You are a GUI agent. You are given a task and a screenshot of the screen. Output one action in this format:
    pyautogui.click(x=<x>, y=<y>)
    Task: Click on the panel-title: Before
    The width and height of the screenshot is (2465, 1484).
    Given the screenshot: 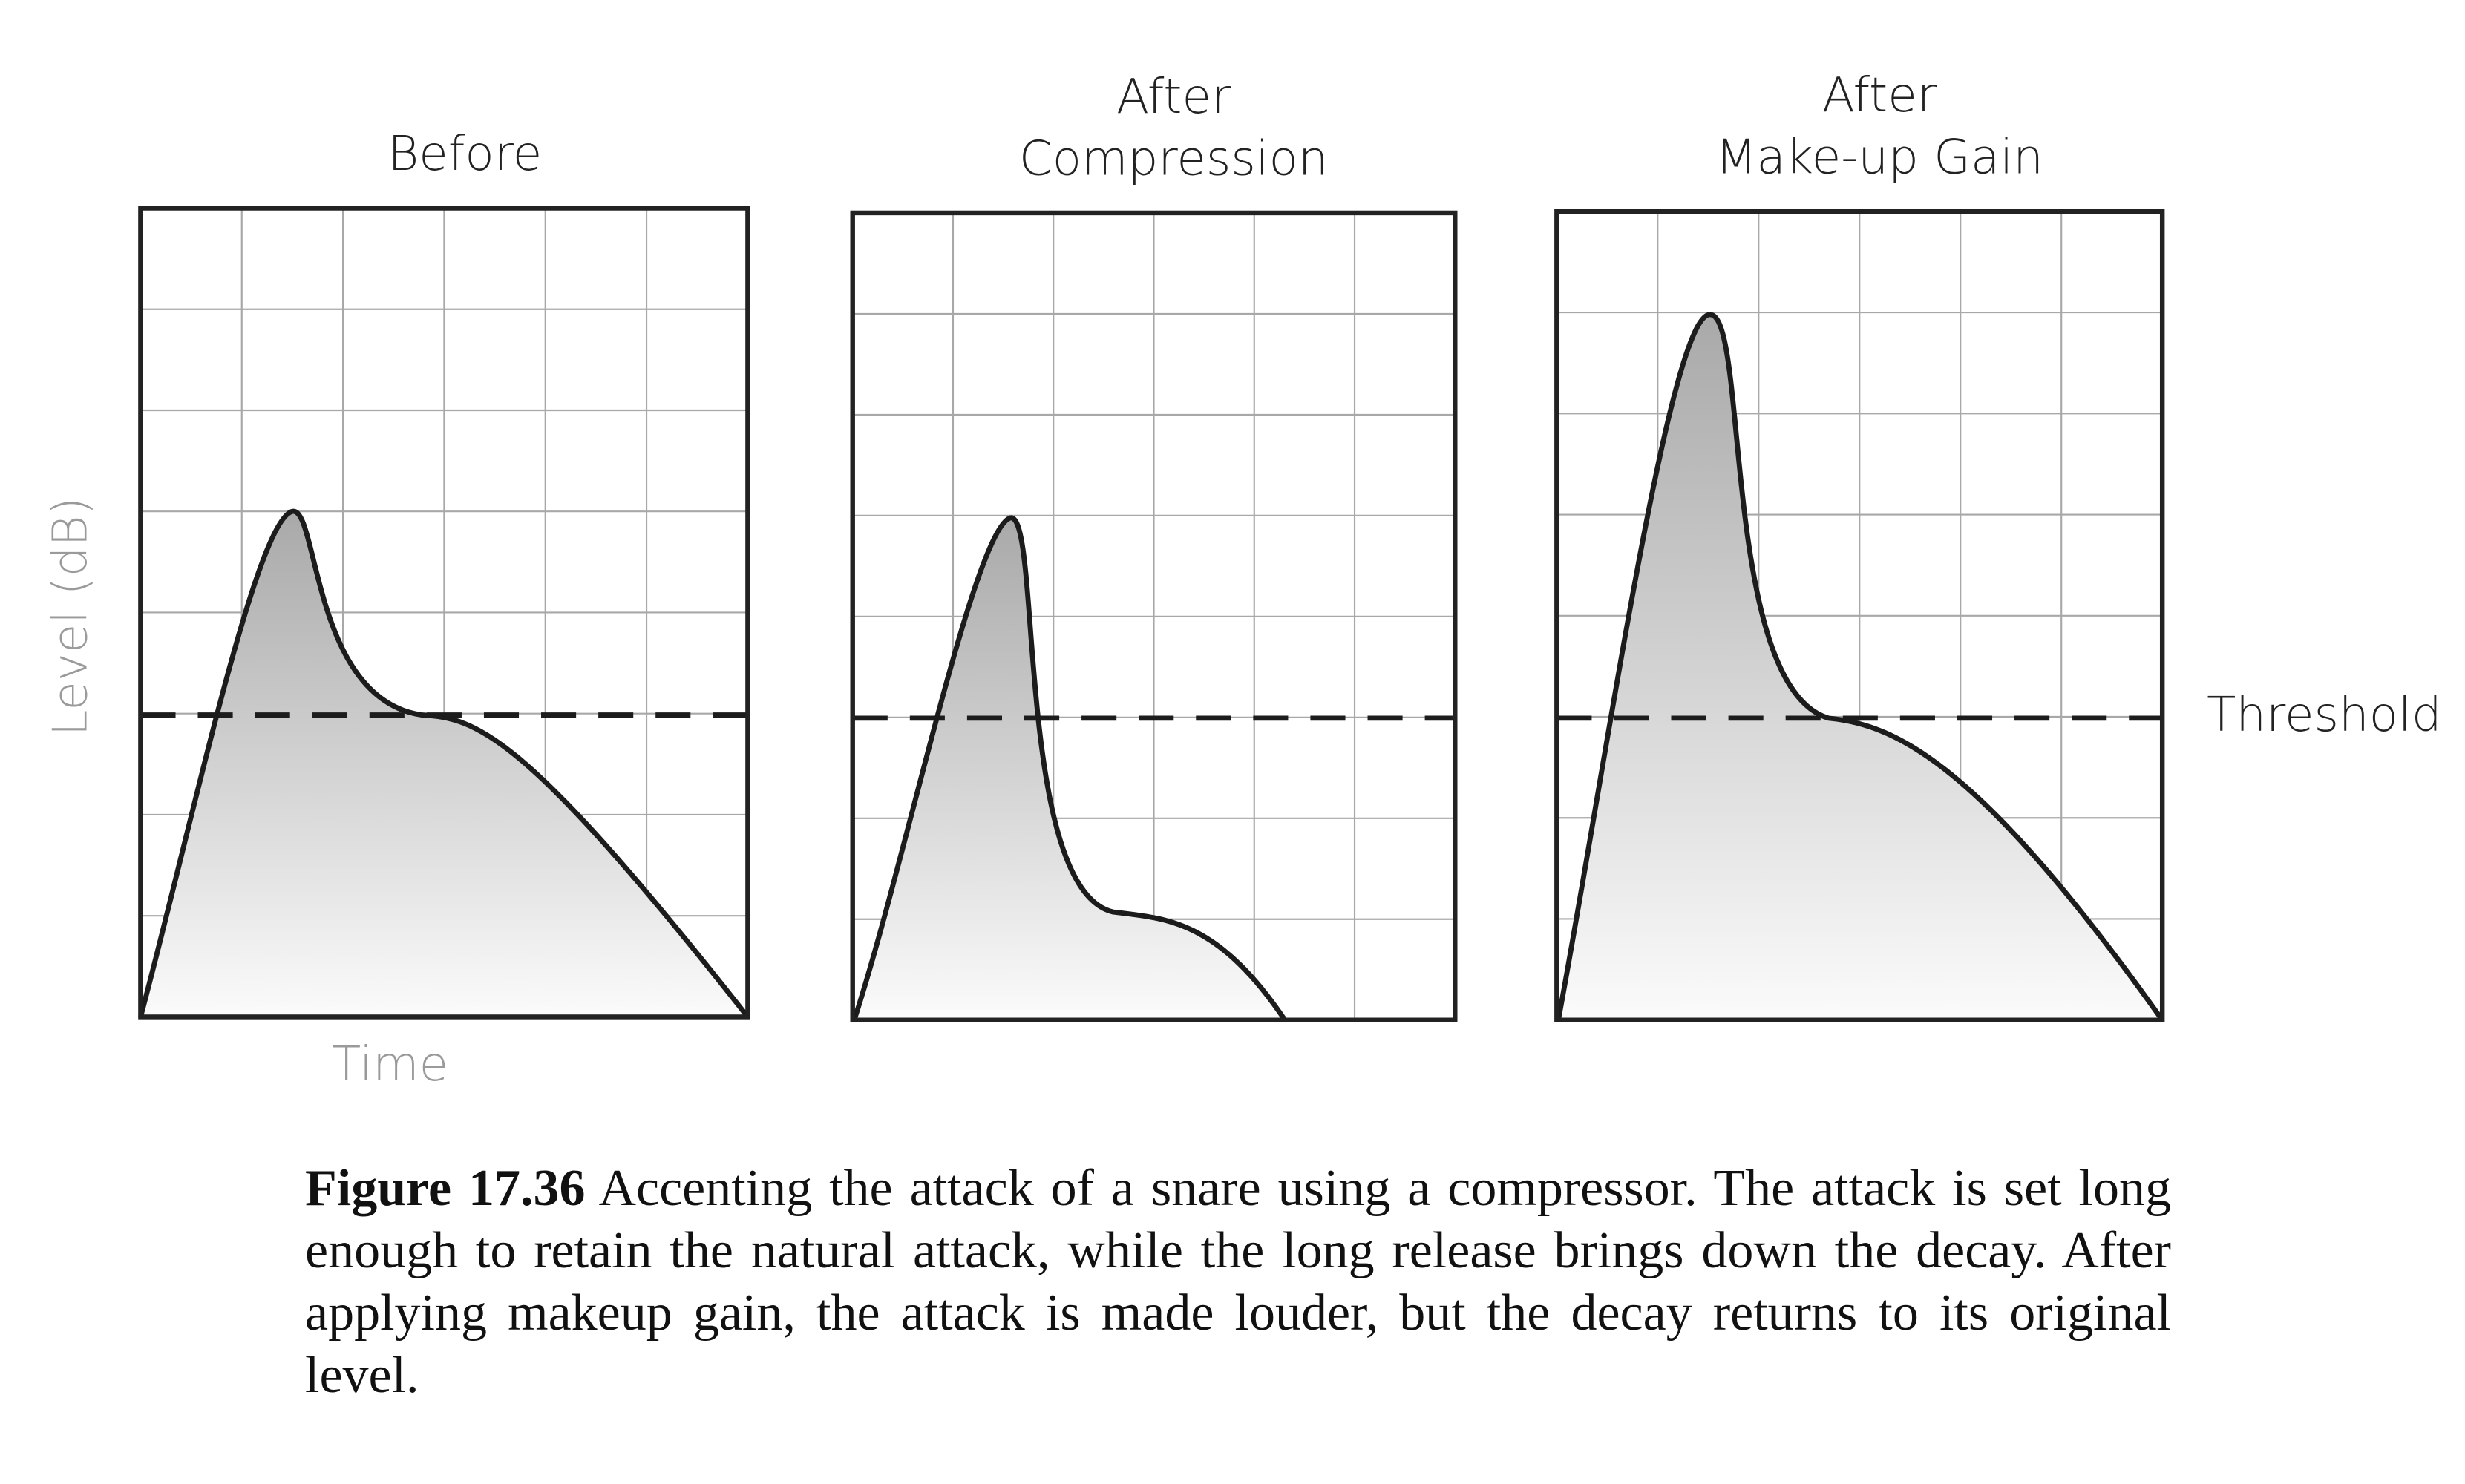 What is the action you would take?
    pyautogui.click(x=465, y=154)
    